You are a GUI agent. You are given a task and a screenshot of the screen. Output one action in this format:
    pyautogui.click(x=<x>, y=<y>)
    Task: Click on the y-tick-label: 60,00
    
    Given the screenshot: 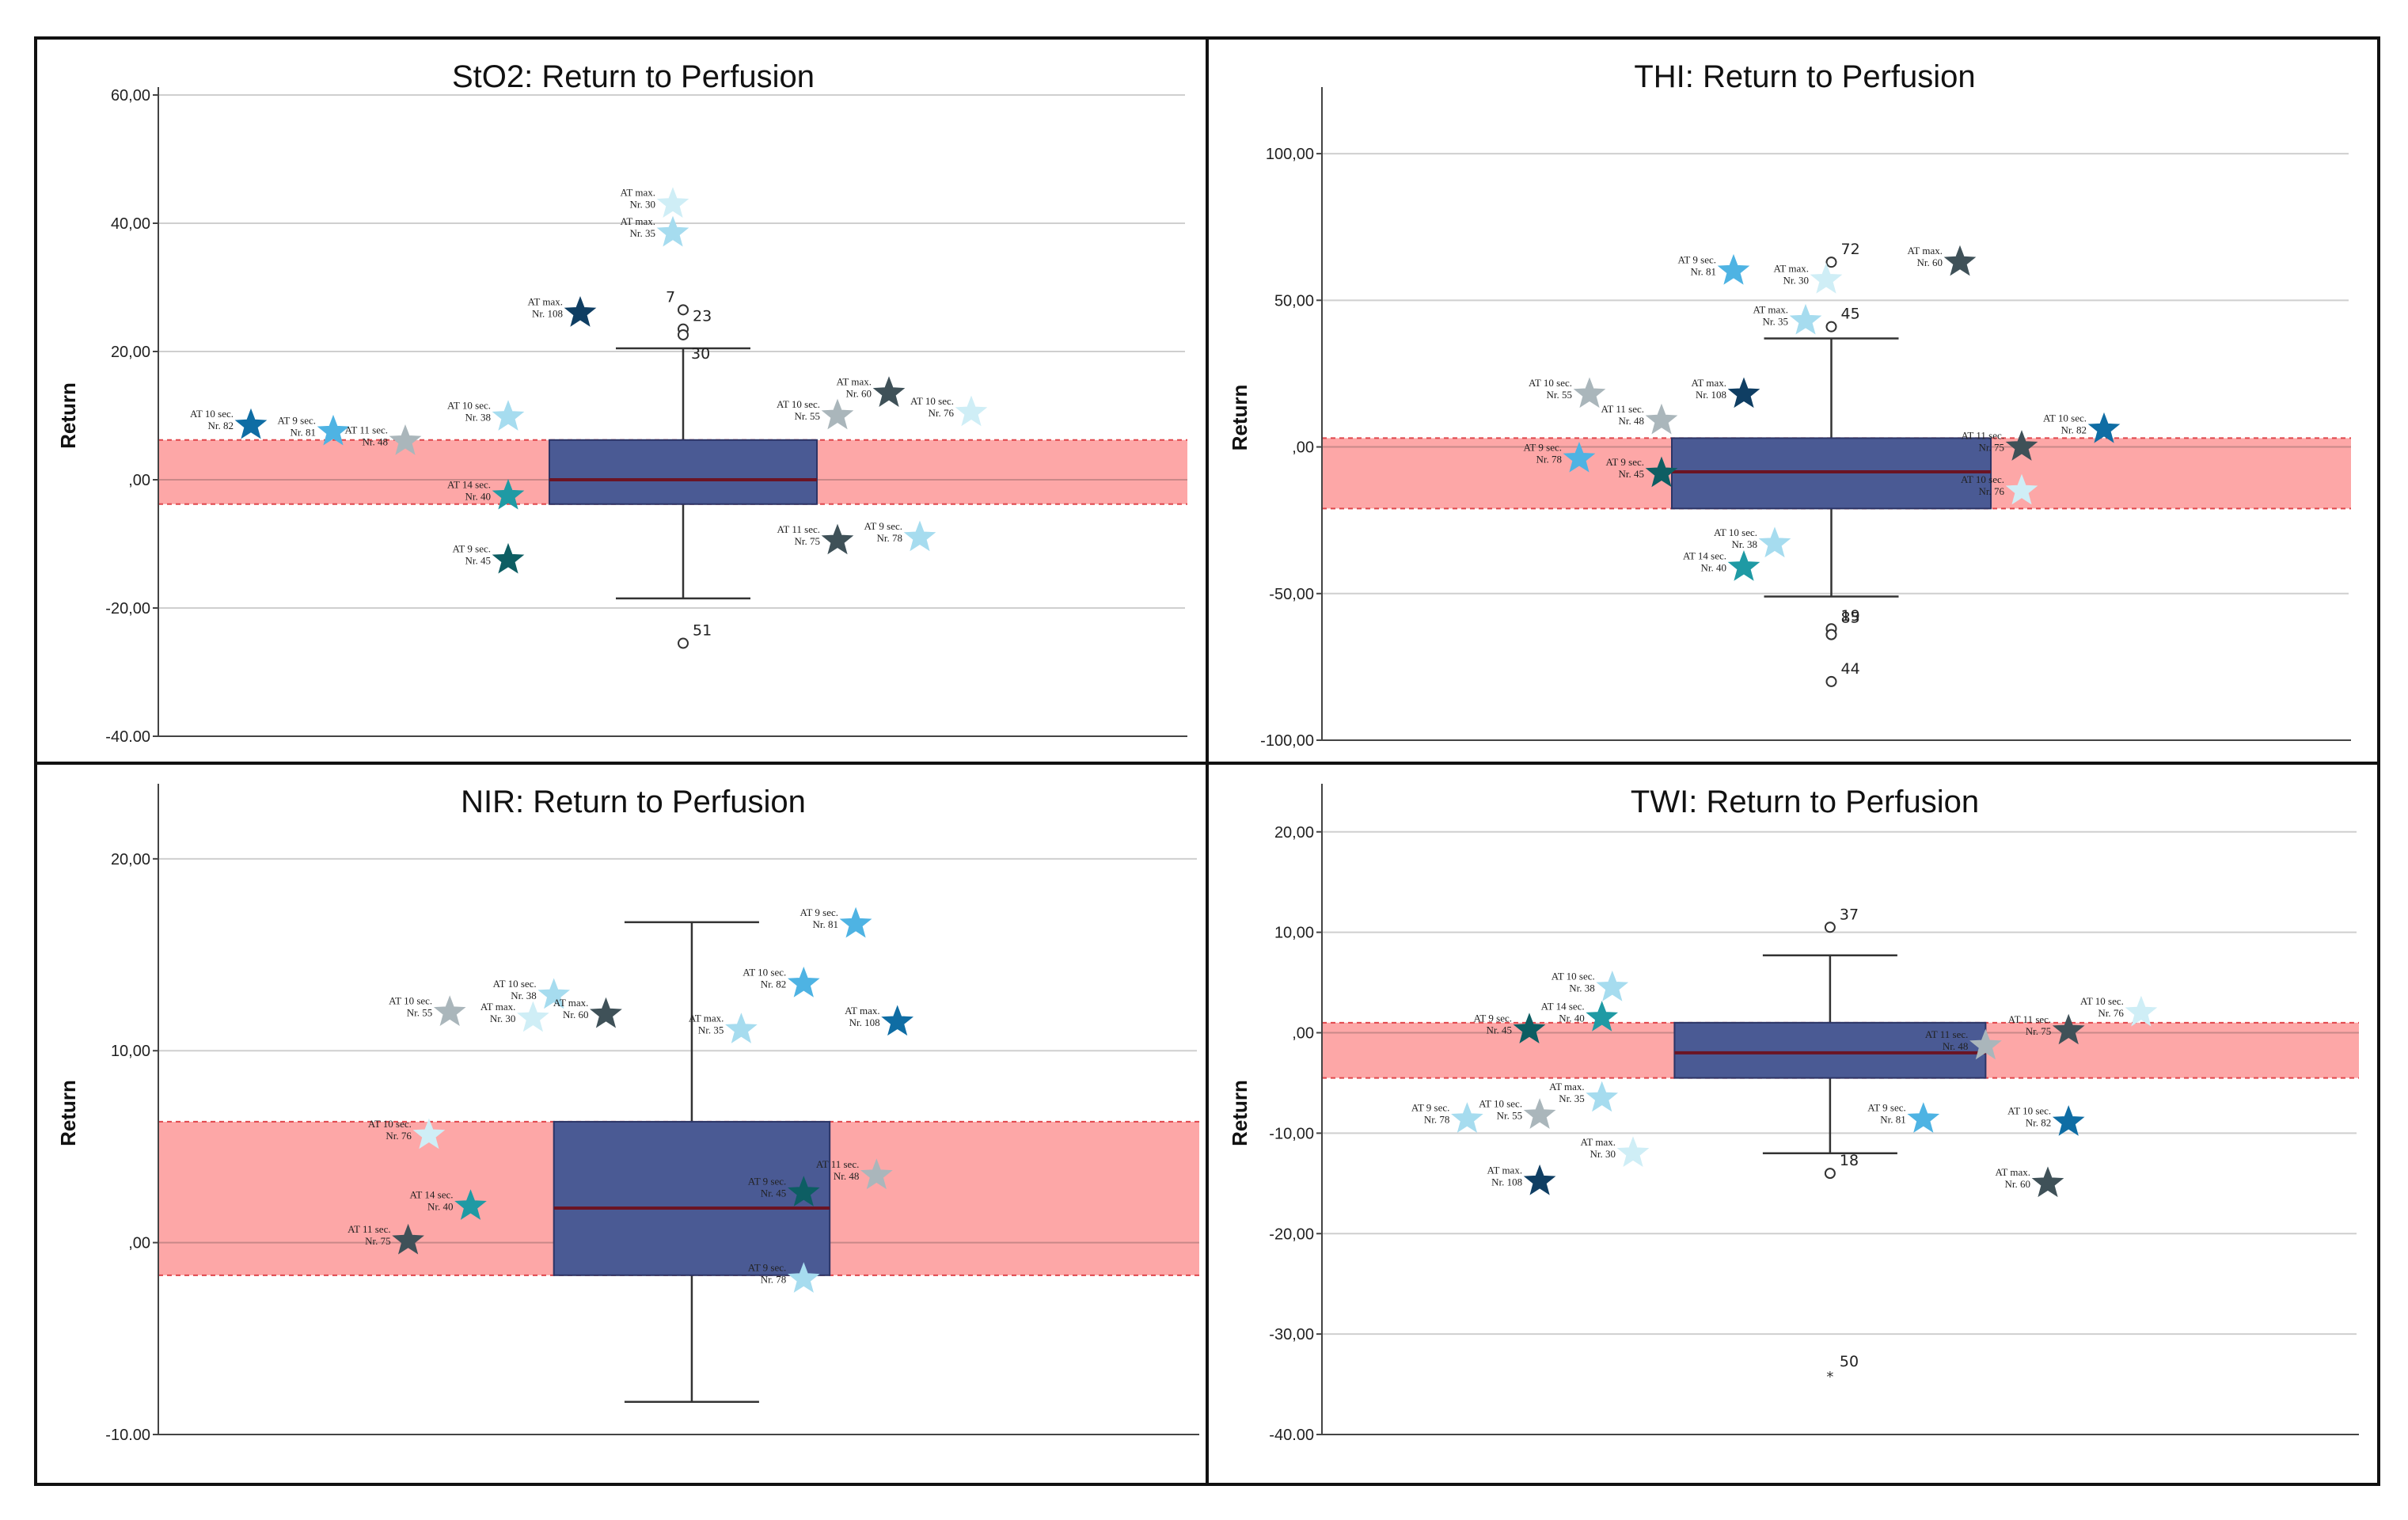 What is the action you would take?
    pyautogui.click(x=130, y=95)
    